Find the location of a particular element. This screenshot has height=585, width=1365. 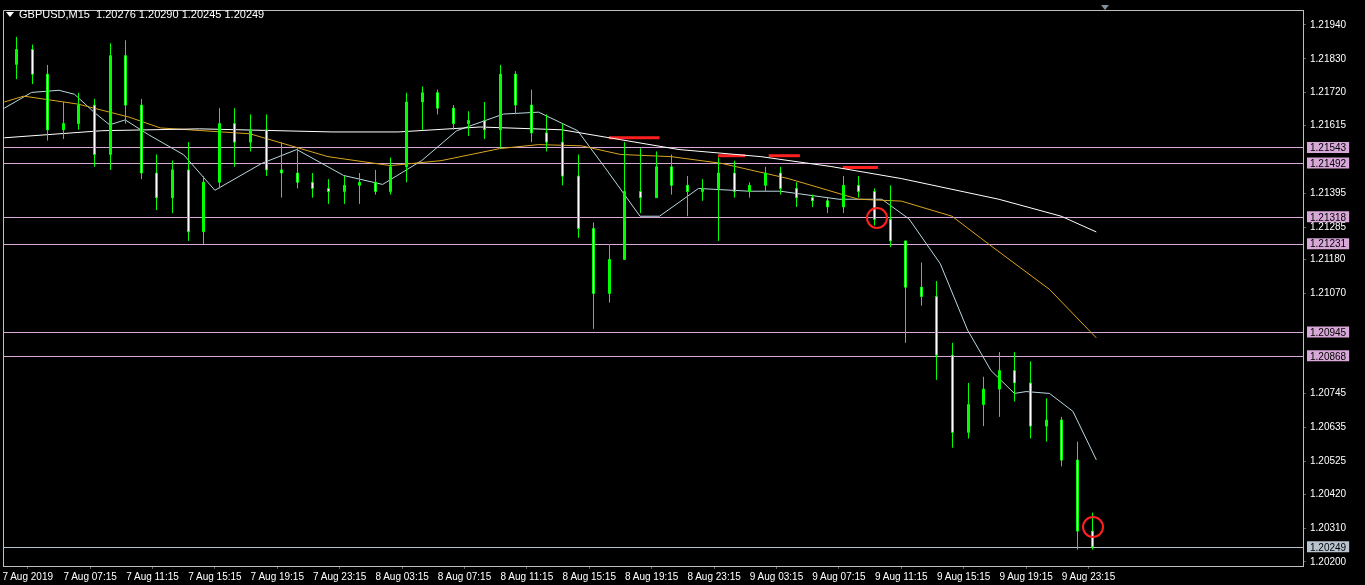

y-tick-label: 1.20745 is located at coordinates (1328, 393).